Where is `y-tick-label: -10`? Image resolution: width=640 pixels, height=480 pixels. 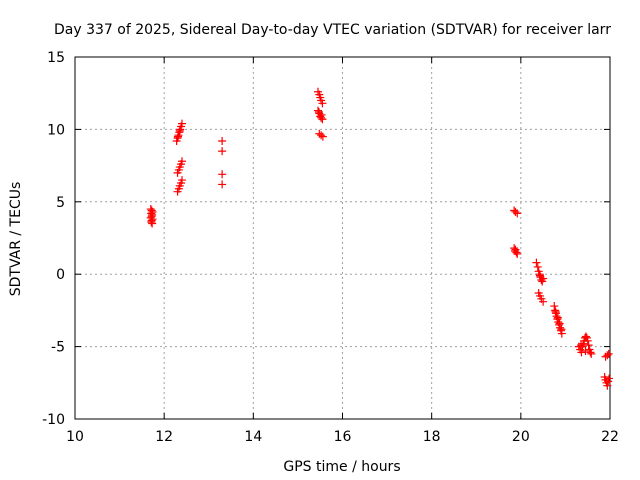
y-tick-label: -10 is located at coordinates (53, 420).